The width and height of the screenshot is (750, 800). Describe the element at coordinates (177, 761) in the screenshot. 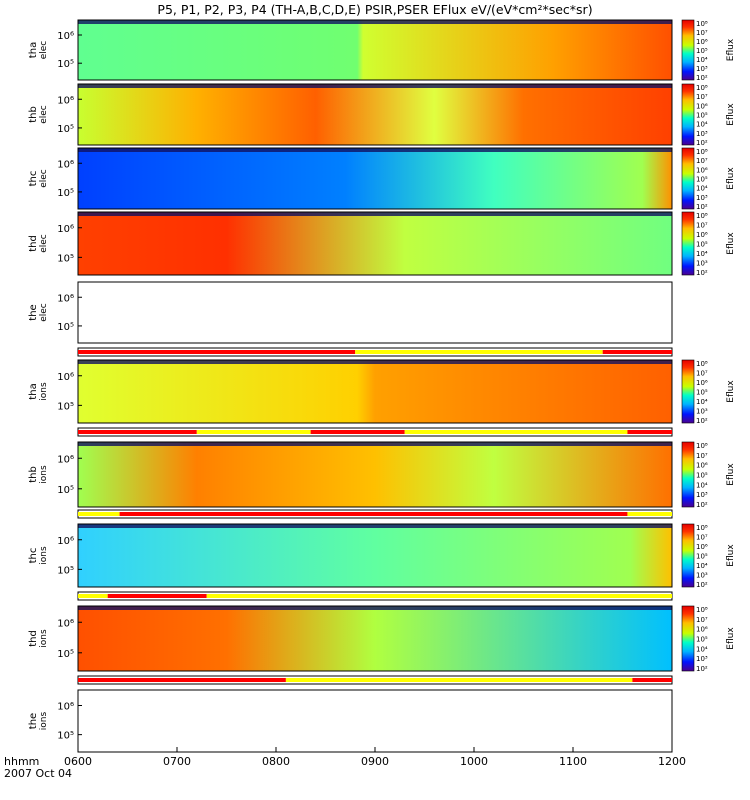

I see `x-tick-label: 0700` at that location.